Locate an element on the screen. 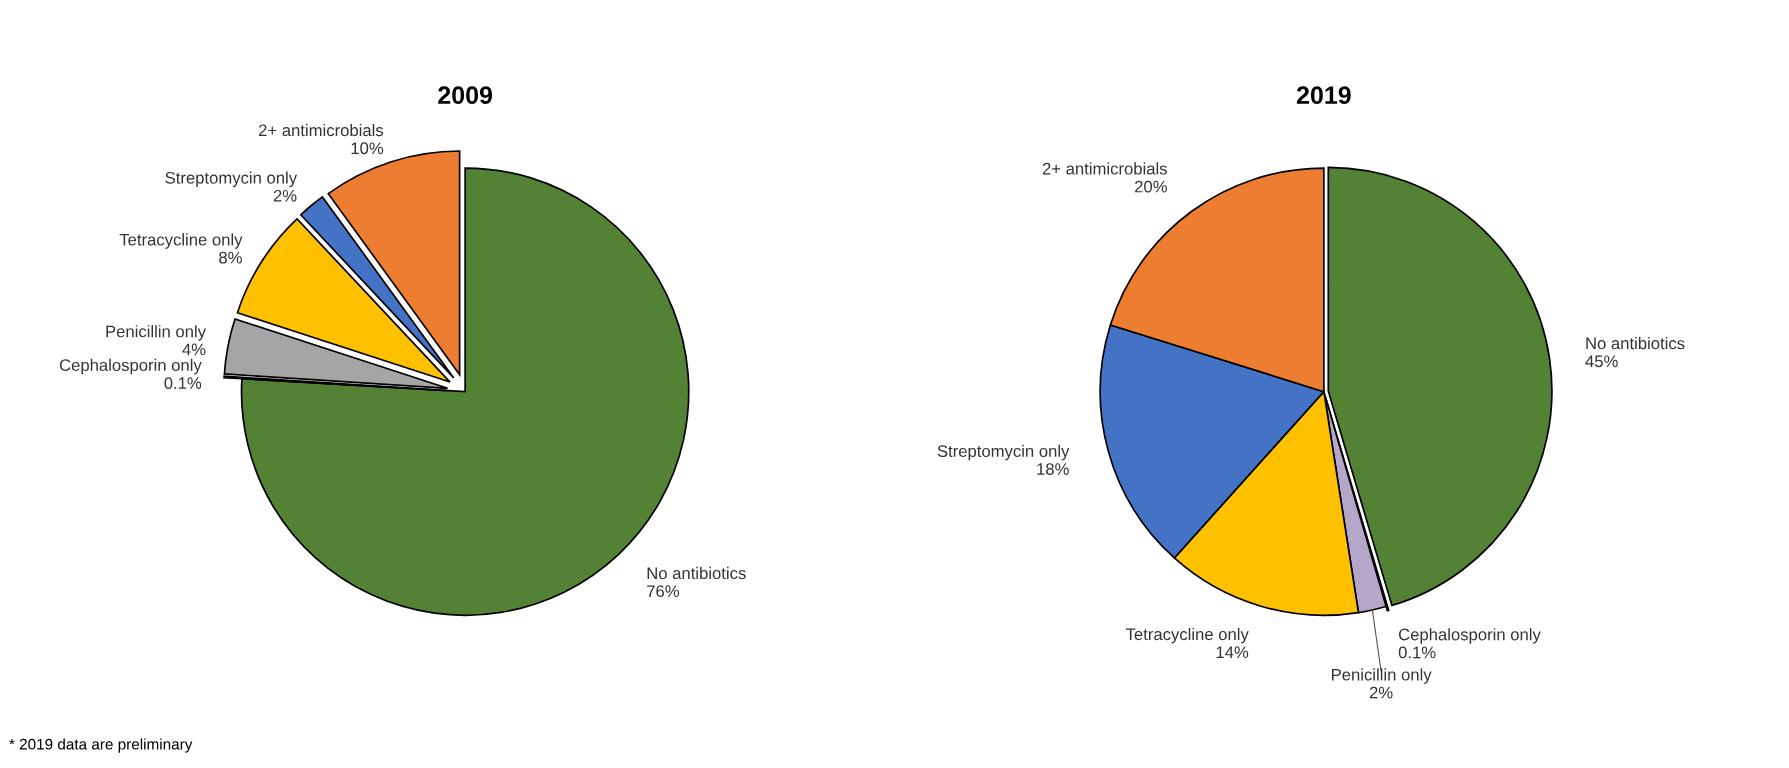 The image size is (1789, 768). data-label: 8% is located at coordinates (230, 257).